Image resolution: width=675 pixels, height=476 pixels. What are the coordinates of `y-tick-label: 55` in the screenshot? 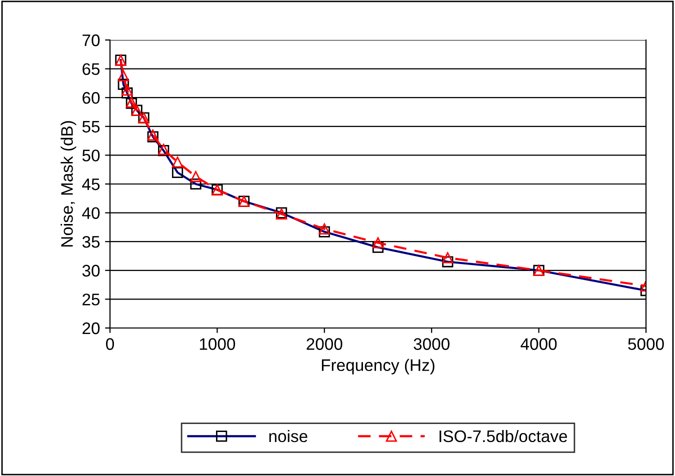 It's located at (91, 126).